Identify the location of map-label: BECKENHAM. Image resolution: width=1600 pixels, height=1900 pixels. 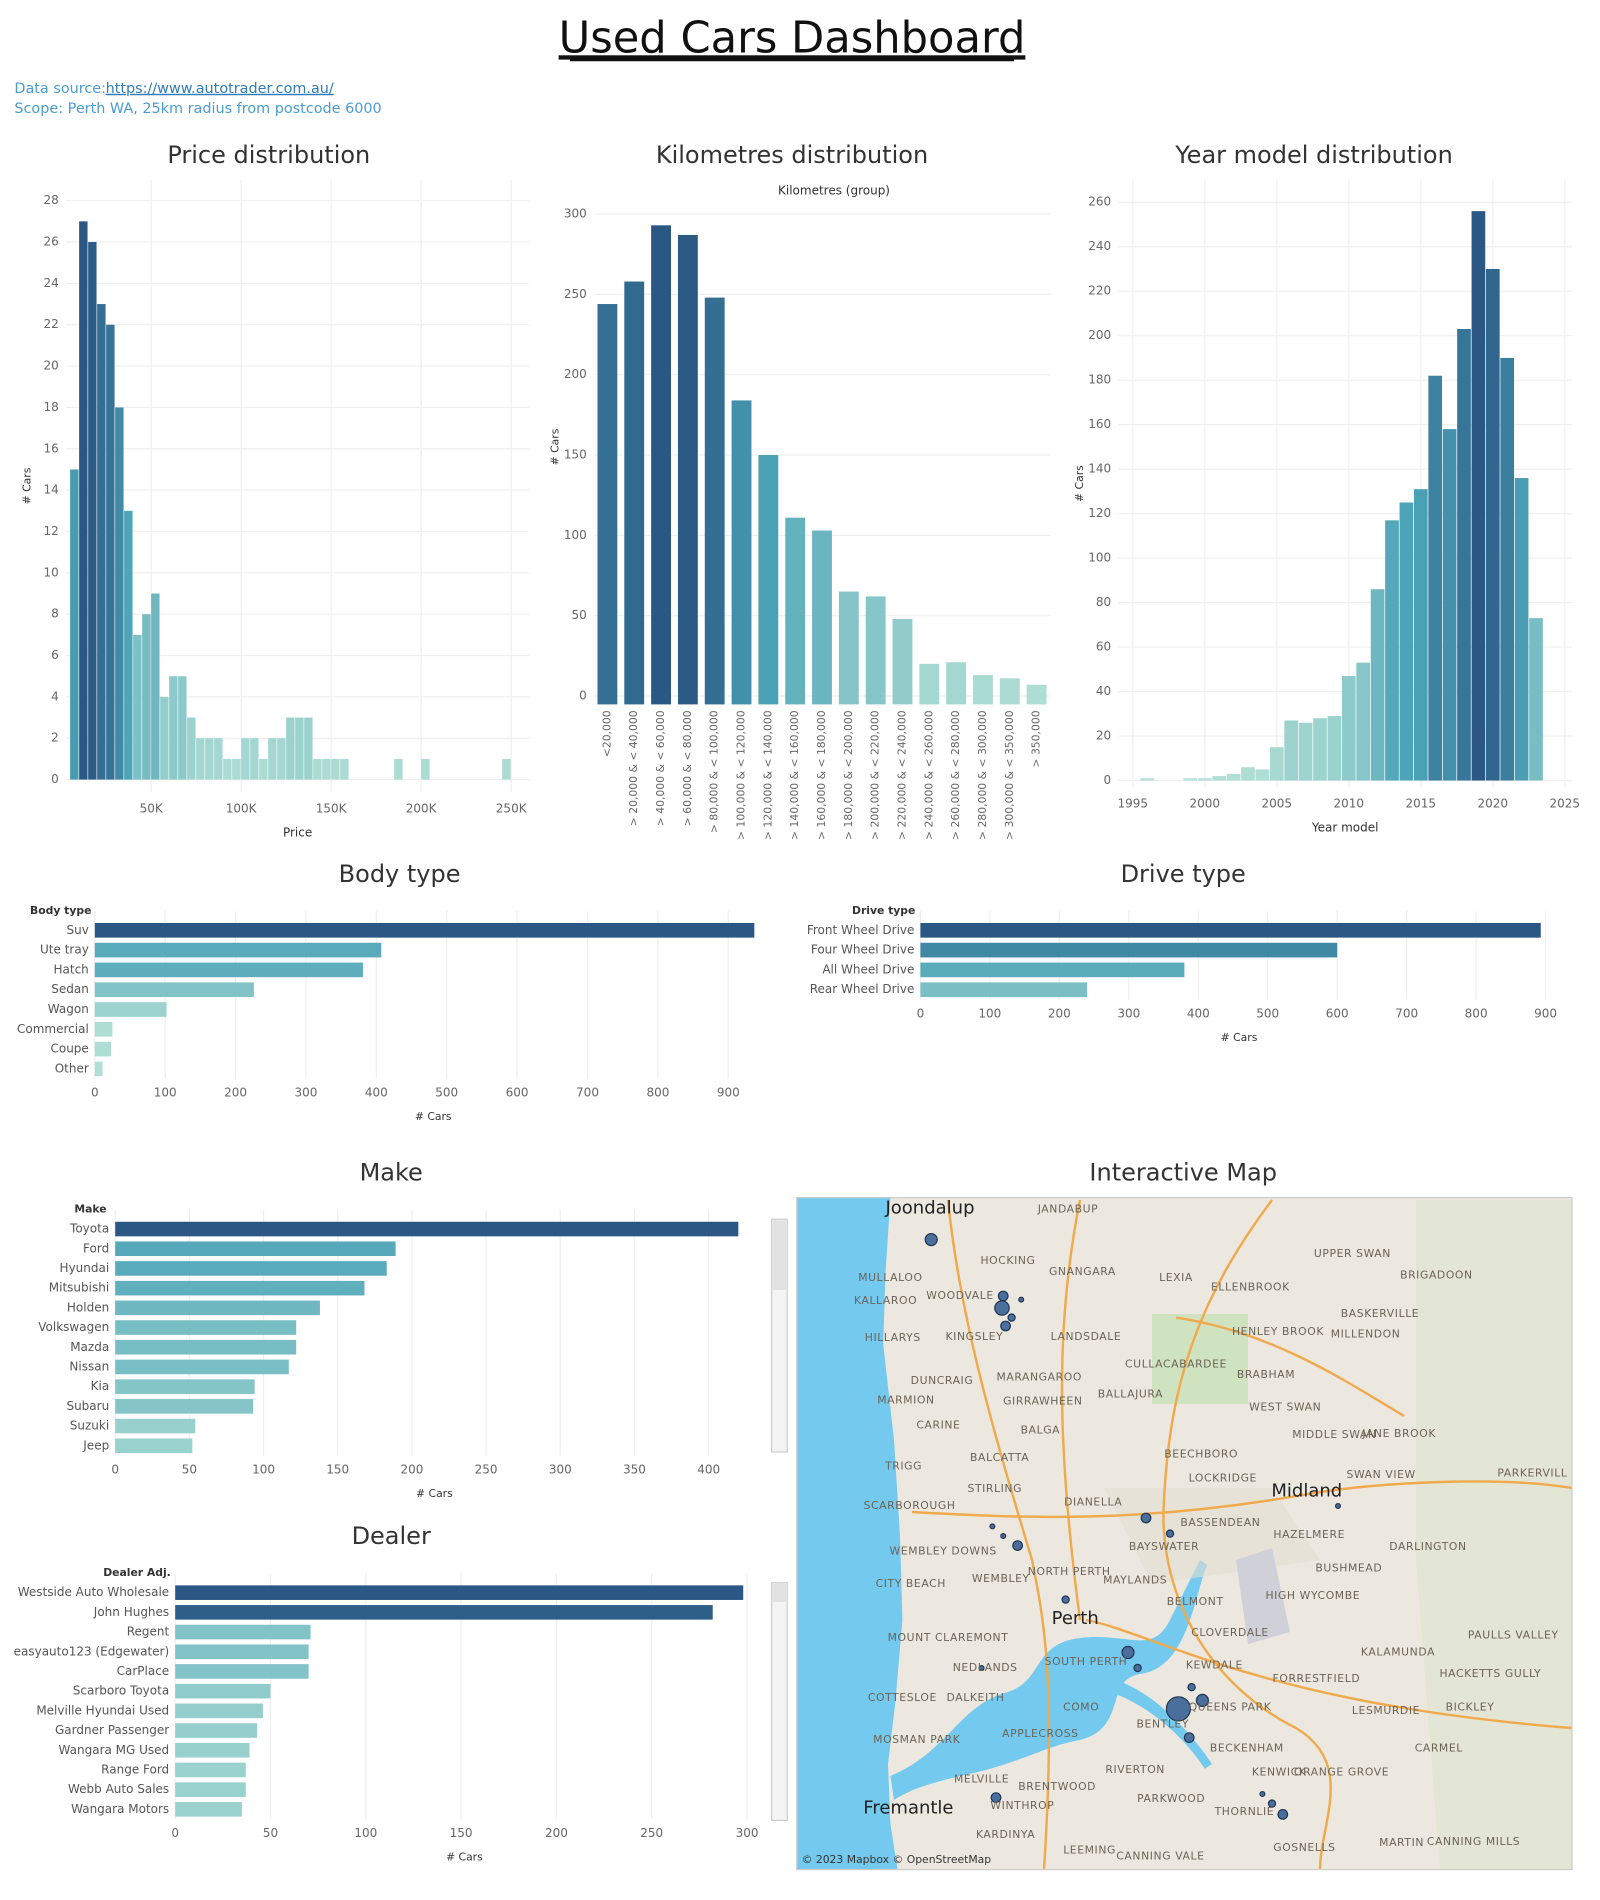
(1247, 1747).